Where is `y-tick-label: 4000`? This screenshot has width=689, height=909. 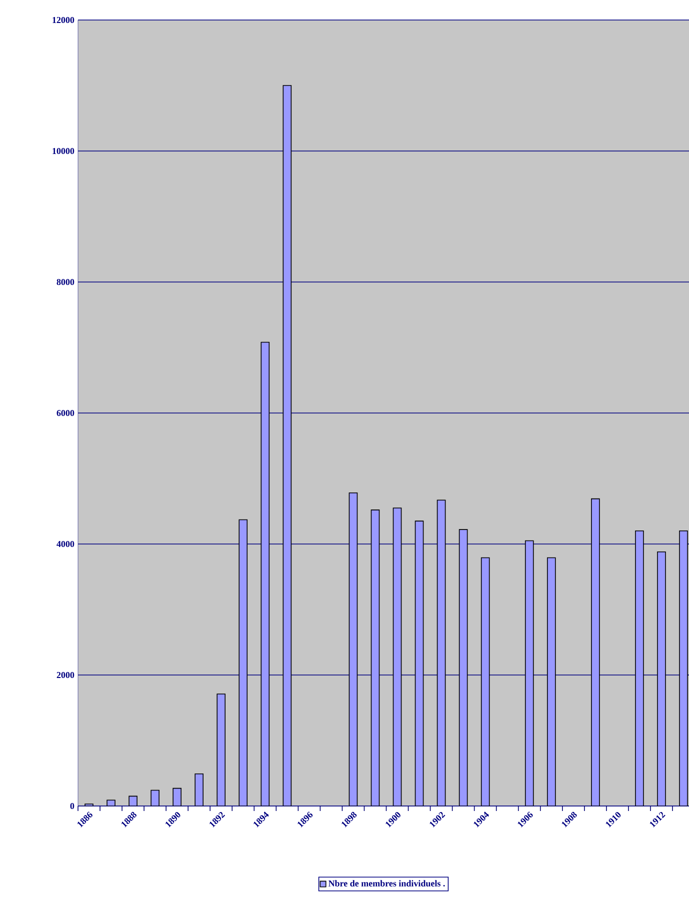 y-tick-label: 4000 is located at coordinates (65, 544).